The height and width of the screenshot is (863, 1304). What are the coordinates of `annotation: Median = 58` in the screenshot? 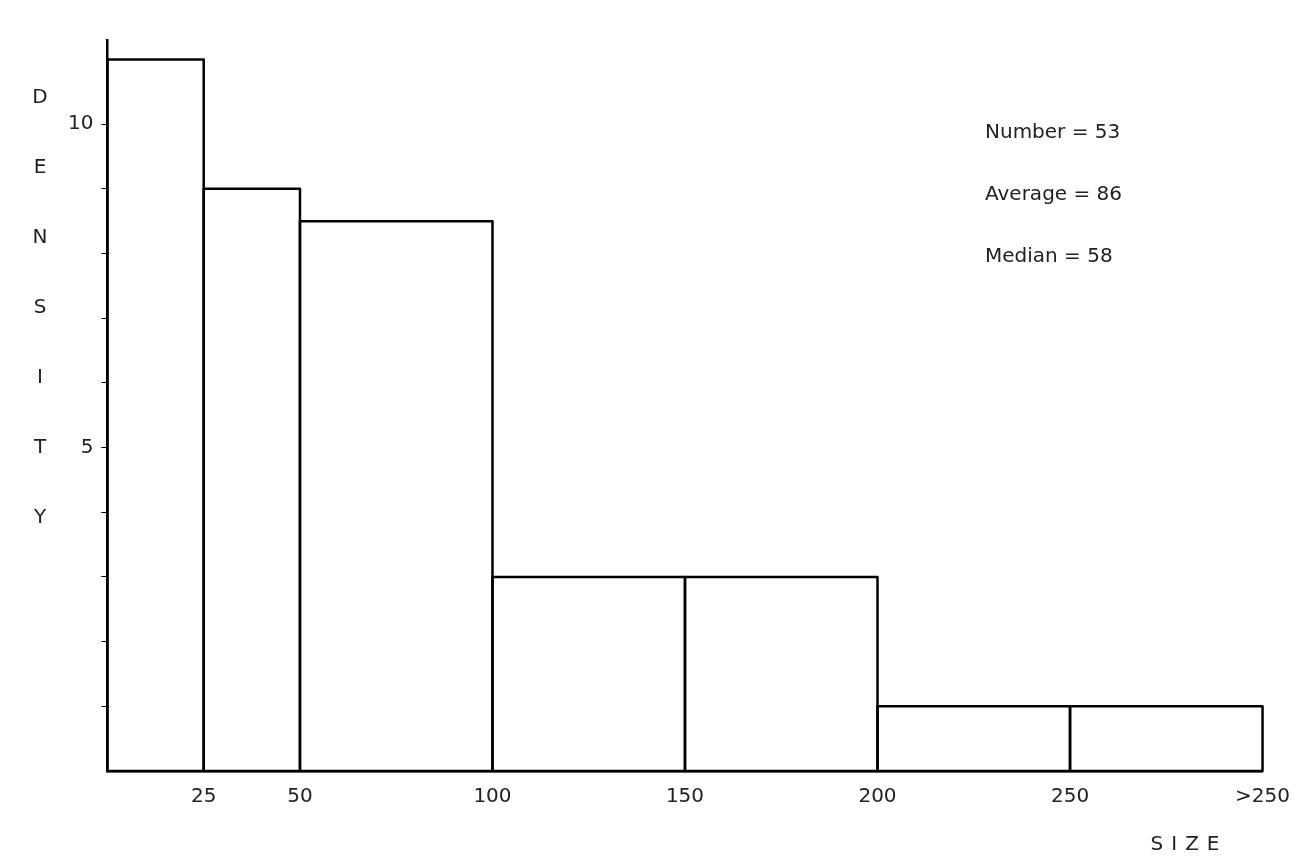 It's located at (1049, 255).